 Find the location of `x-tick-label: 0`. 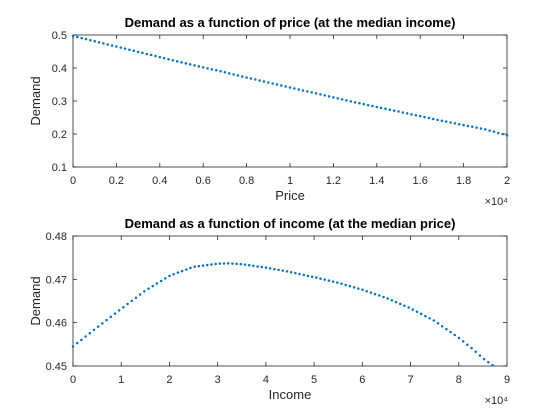

x-tick-label: 0 is located at coordinates (73, 181).